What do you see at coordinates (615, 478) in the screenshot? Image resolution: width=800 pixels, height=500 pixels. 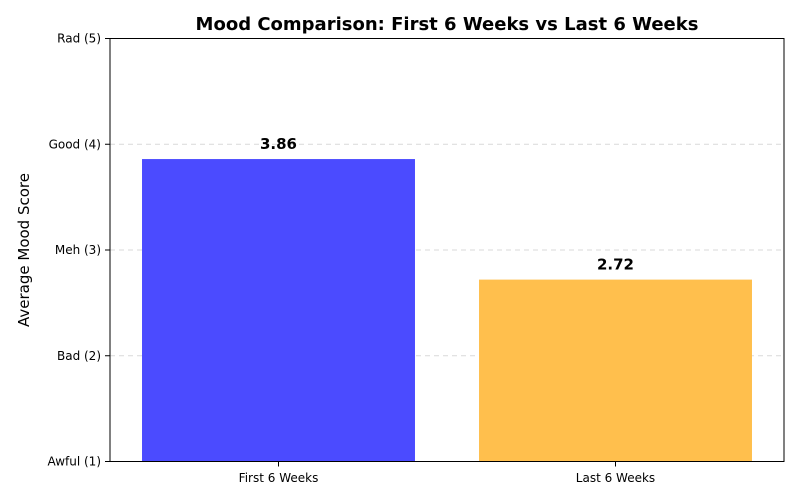 I see `x-tick-label: Last 6 Weeks` at bounding box center [615, 478].